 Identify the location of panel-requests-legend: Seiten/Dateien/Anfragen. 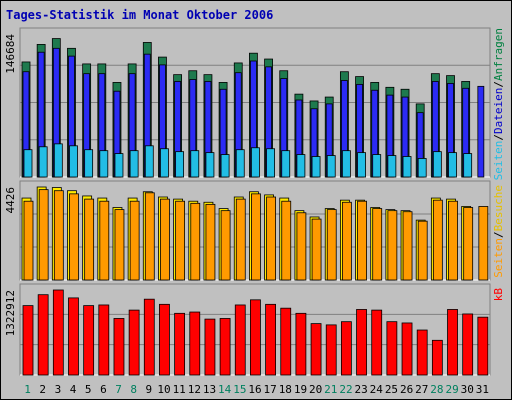
(498, 104).